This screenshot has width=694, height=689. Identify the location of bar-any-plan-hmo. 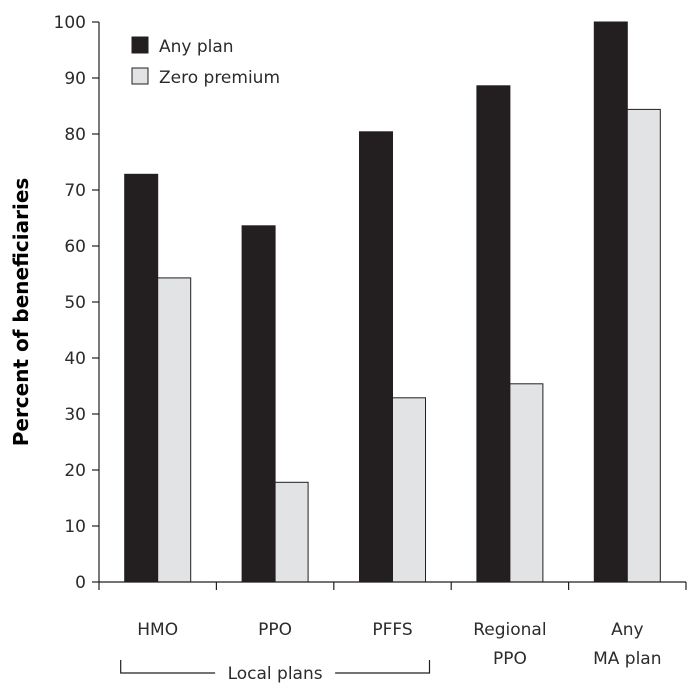
(141, 378).